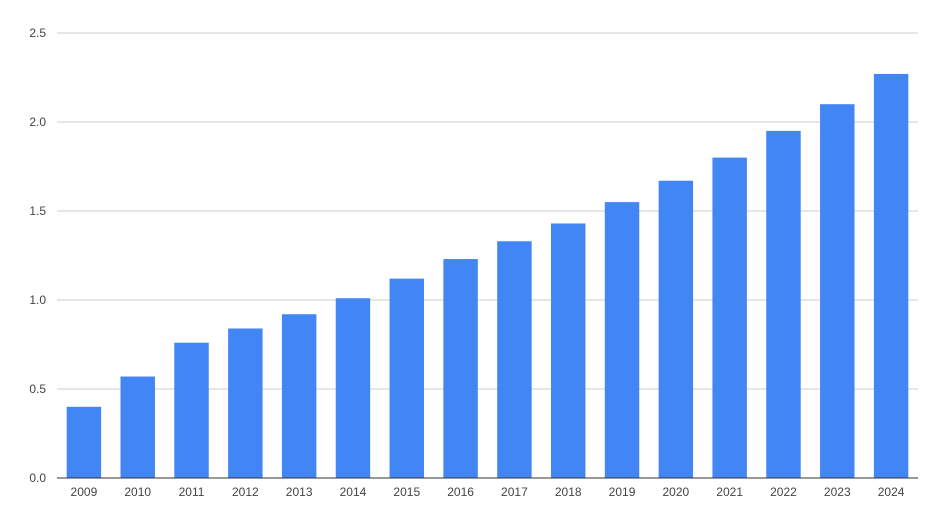  Describe the element at coordinates (37, 478) in the screenshot. I see `y-tick-label: 0.0` at that location.